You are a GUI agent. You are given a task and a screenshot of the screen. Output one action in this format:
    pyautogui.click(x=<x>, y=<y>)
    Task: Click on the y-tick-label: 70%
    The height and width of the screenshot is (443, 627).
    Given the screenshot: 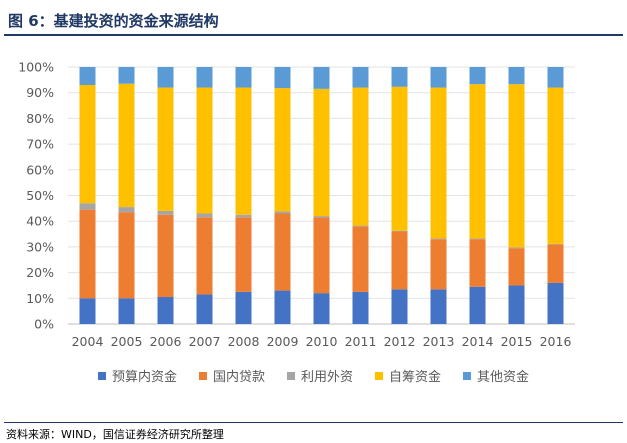 What is the action you would take?
    pyautogui.click(x=40, y=144)
    